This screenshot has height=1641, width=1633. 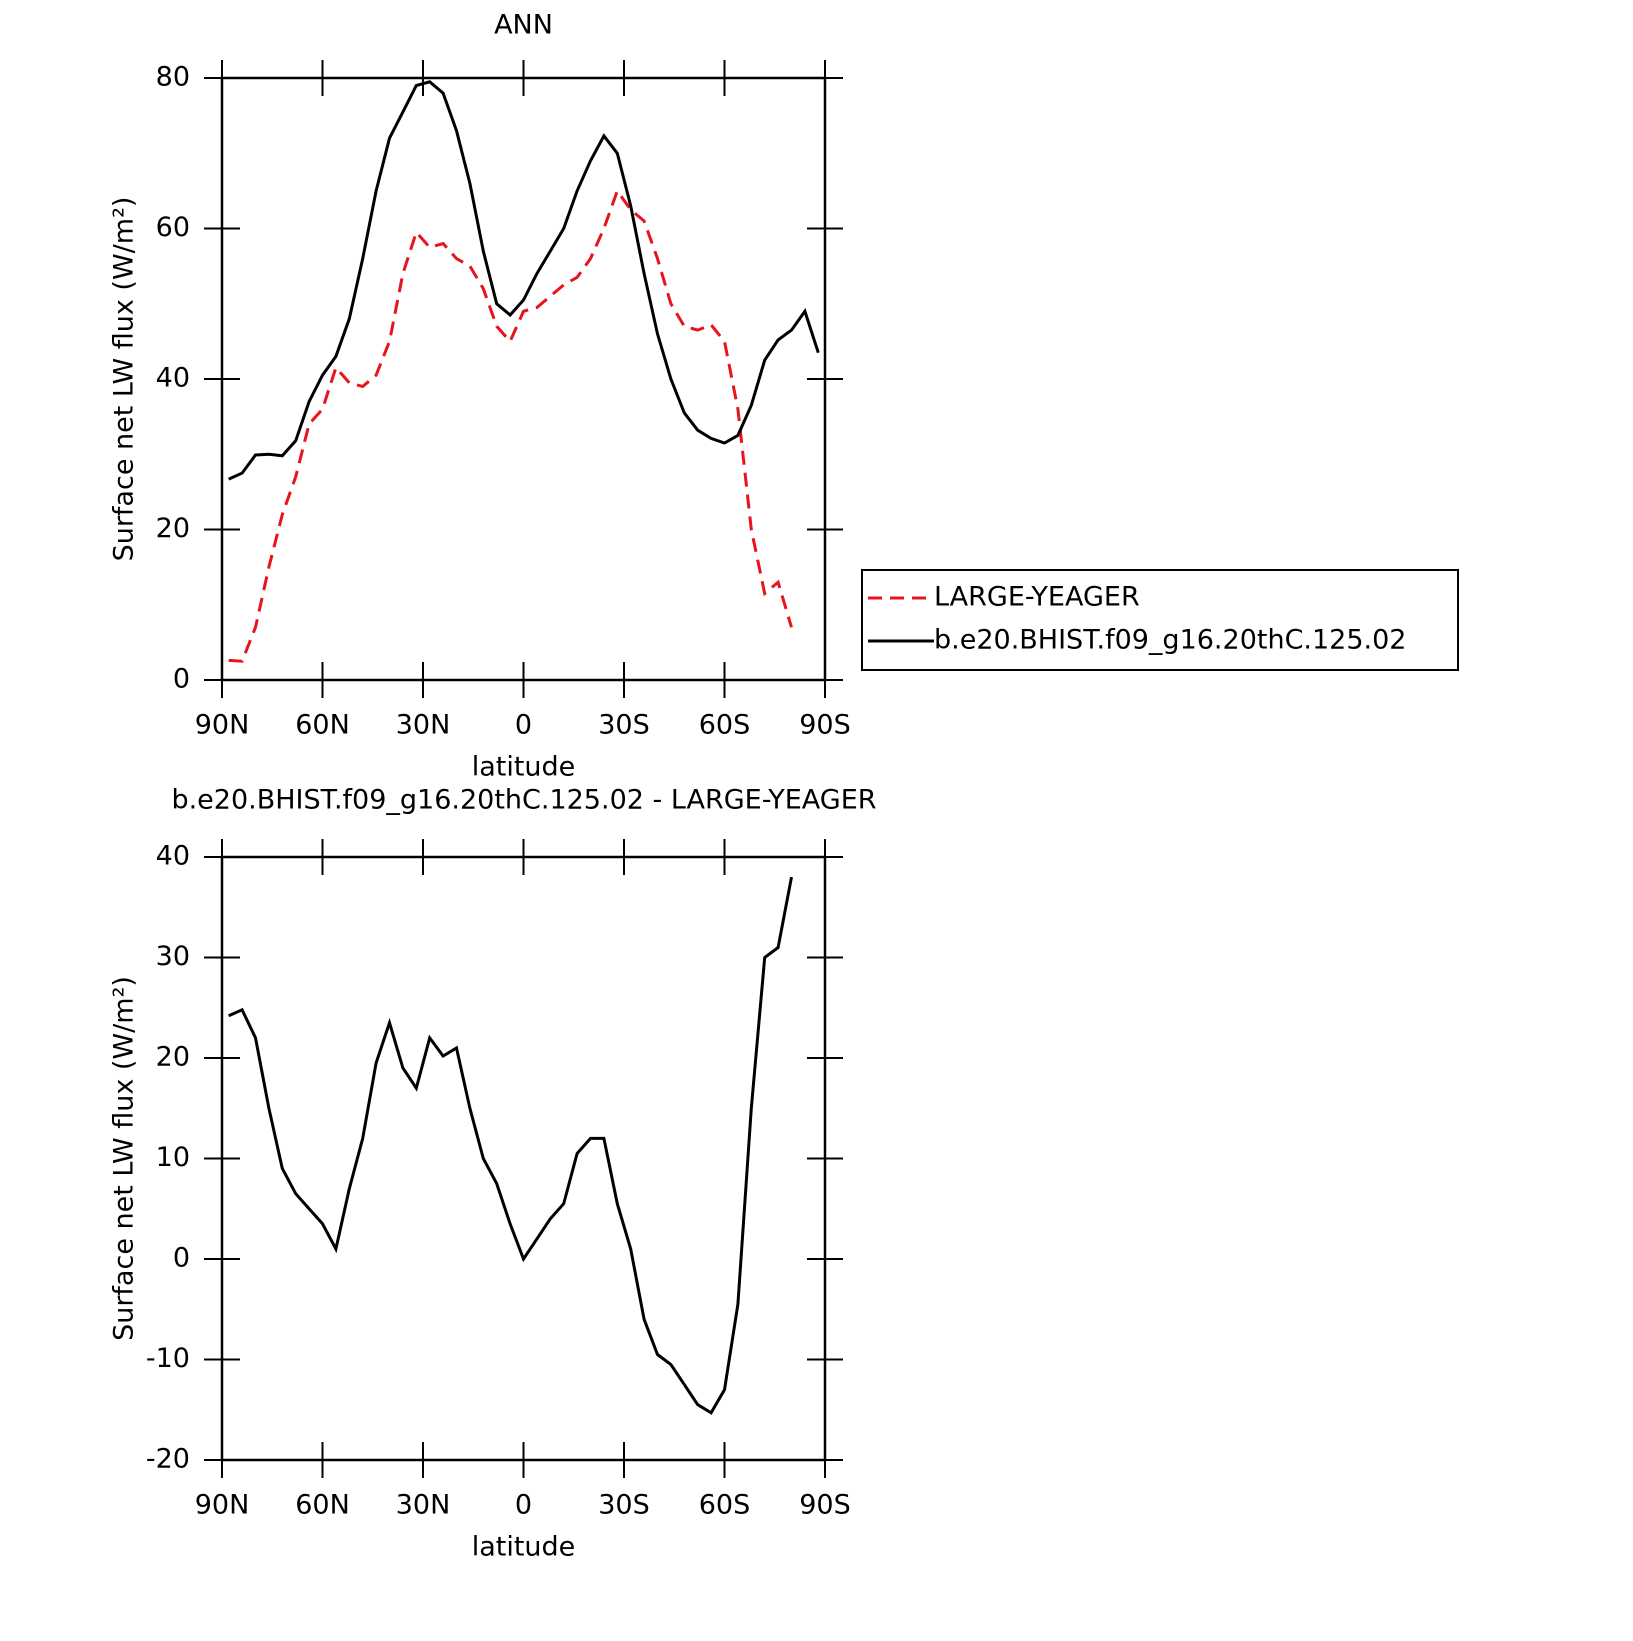 I want to click on legend-label: b.e20.BHIST.f09_g16.20thC.125.02, so click(x=1170, y=640).